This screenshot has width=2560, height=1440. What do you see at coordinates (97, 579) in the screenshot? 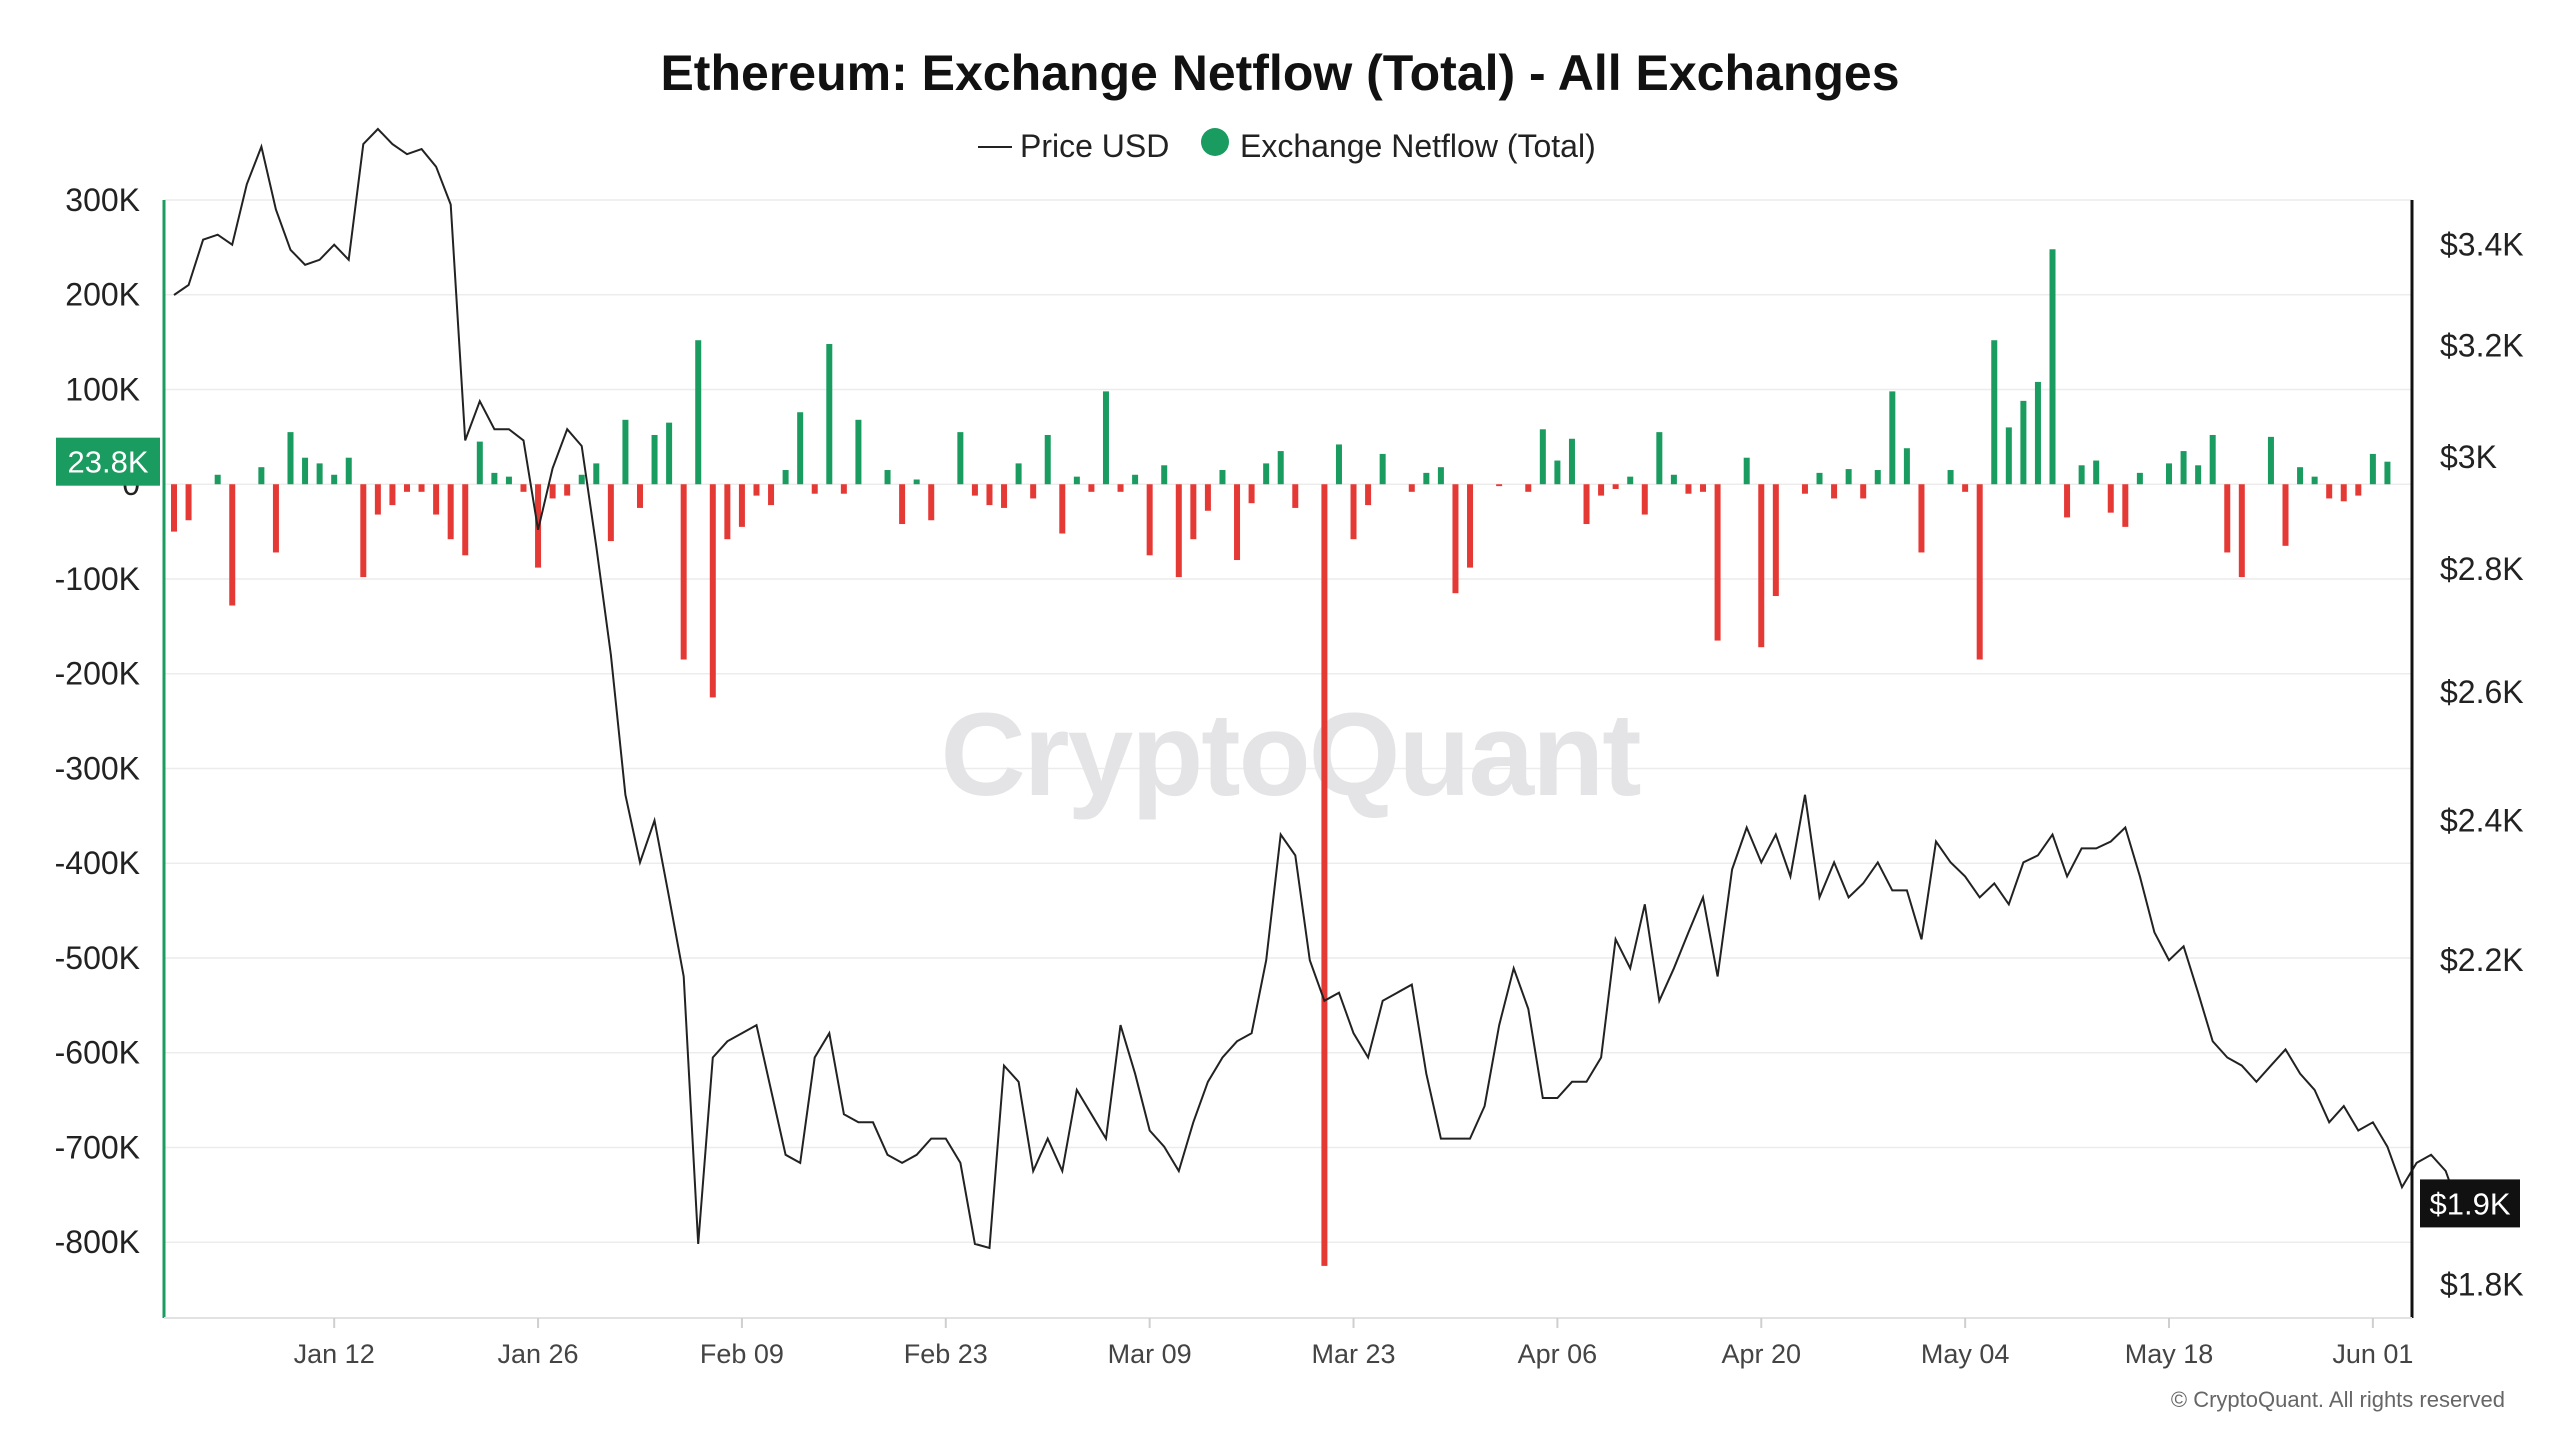
I see `left-tick-label: -100K` at bounding box center [97, 579].